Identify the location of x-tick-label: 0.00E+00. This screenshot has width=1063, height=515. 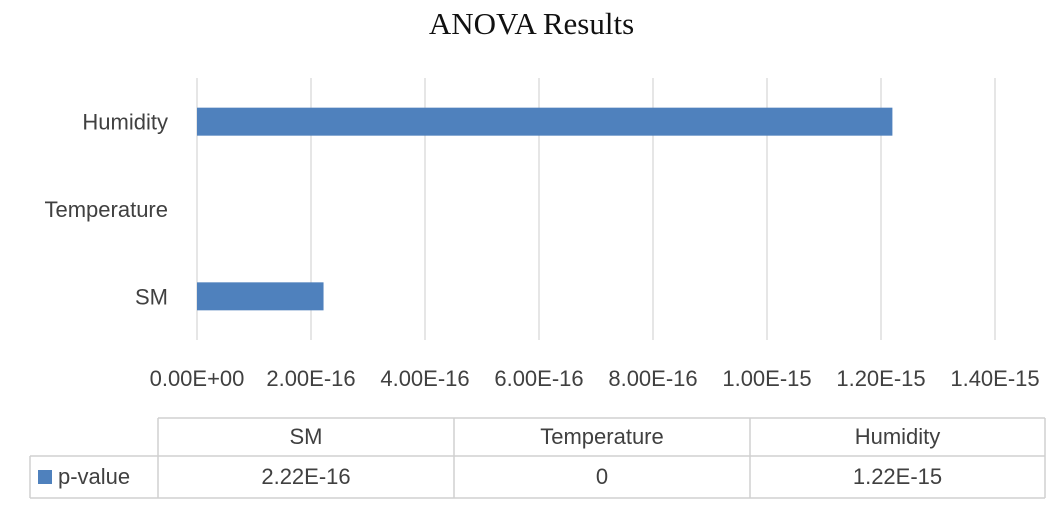
(197, 378).